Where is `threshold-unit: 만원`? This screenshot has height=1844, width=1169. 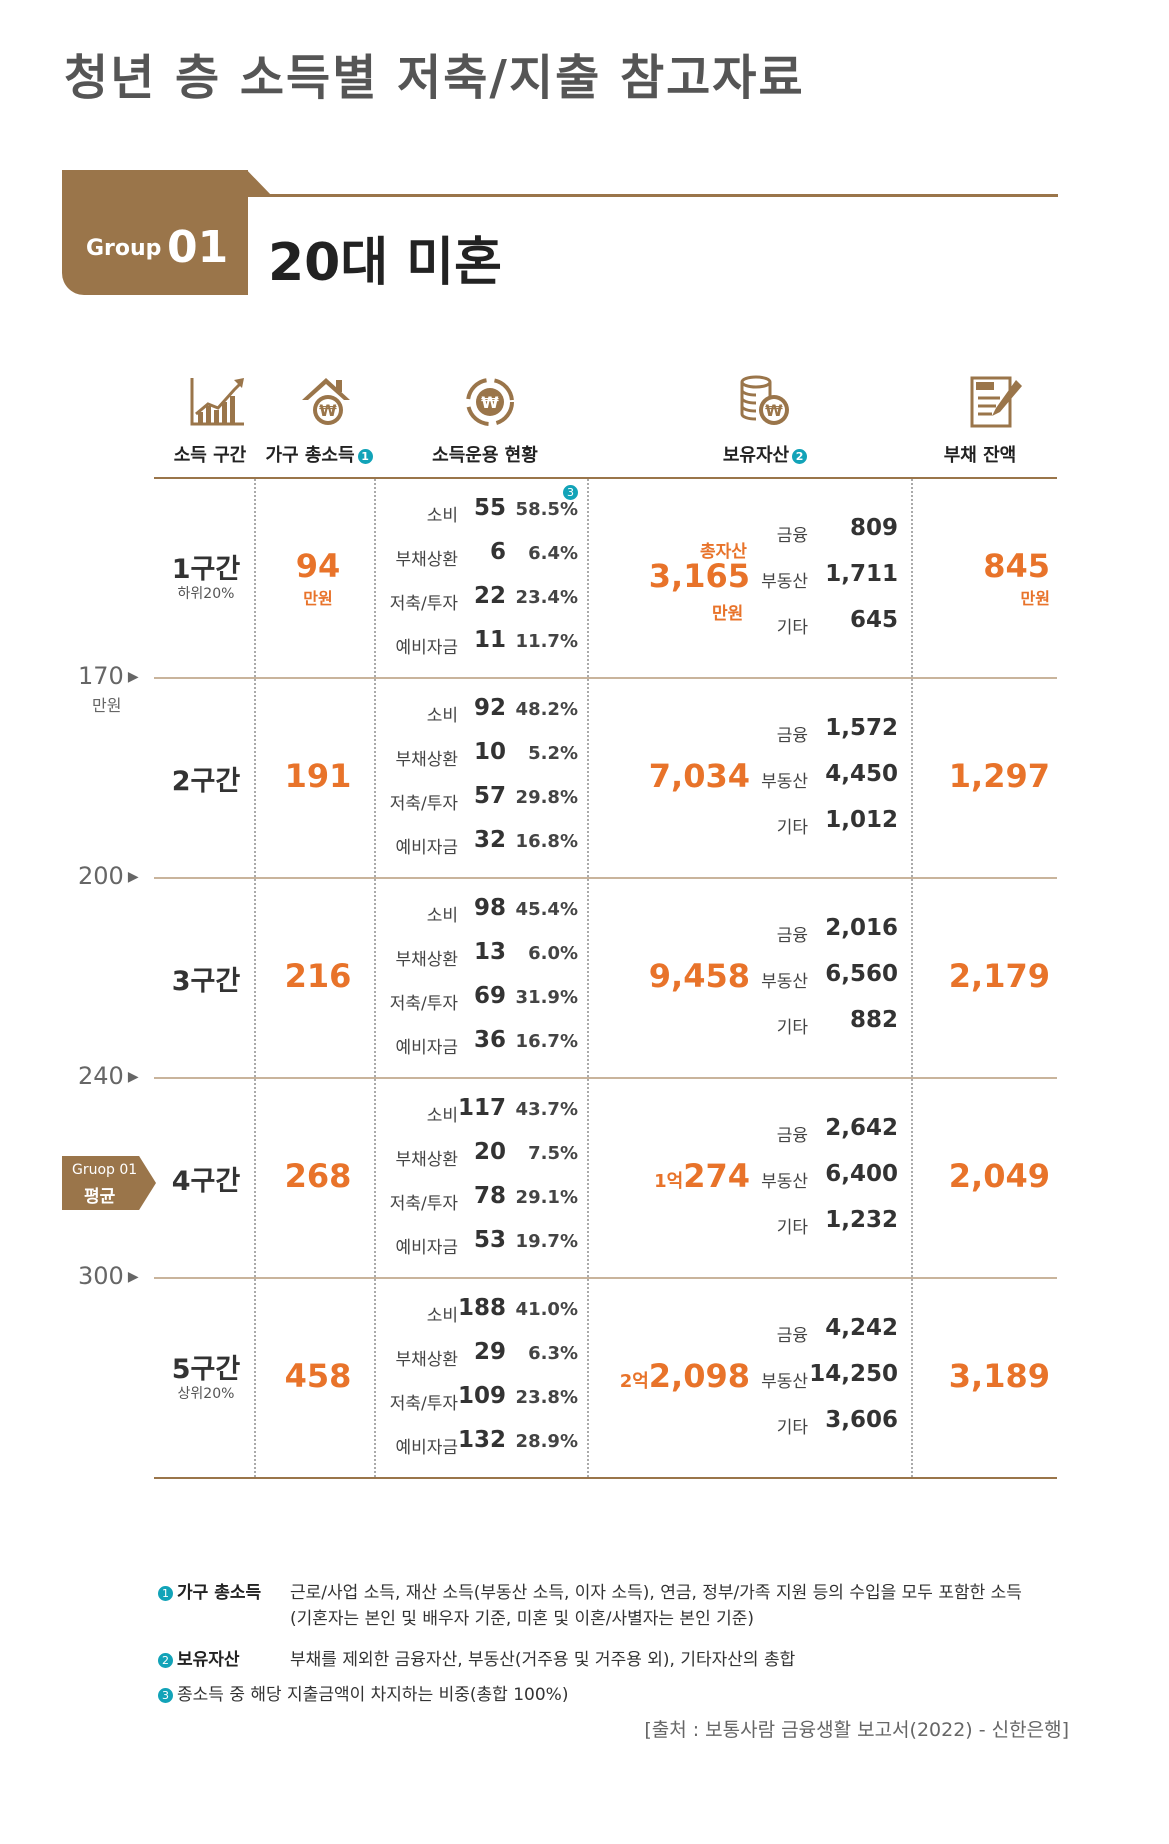
threshold-unit: 만원 is located at coordinates (107, 705).